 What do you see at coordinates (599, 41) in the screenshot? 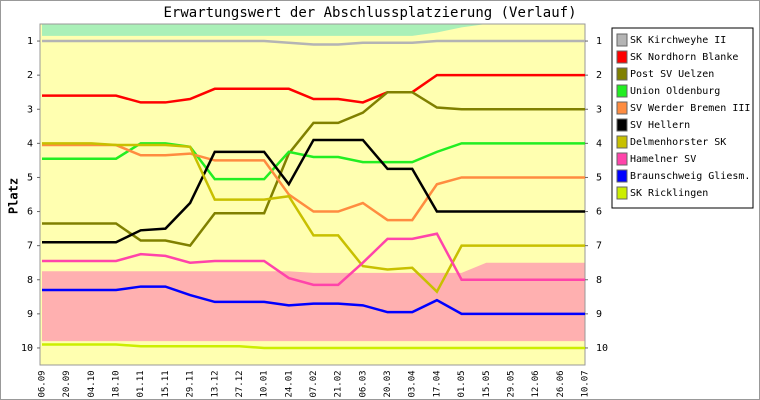
I see `y-tick-label-right: 1` at bounding box center [599, 41].